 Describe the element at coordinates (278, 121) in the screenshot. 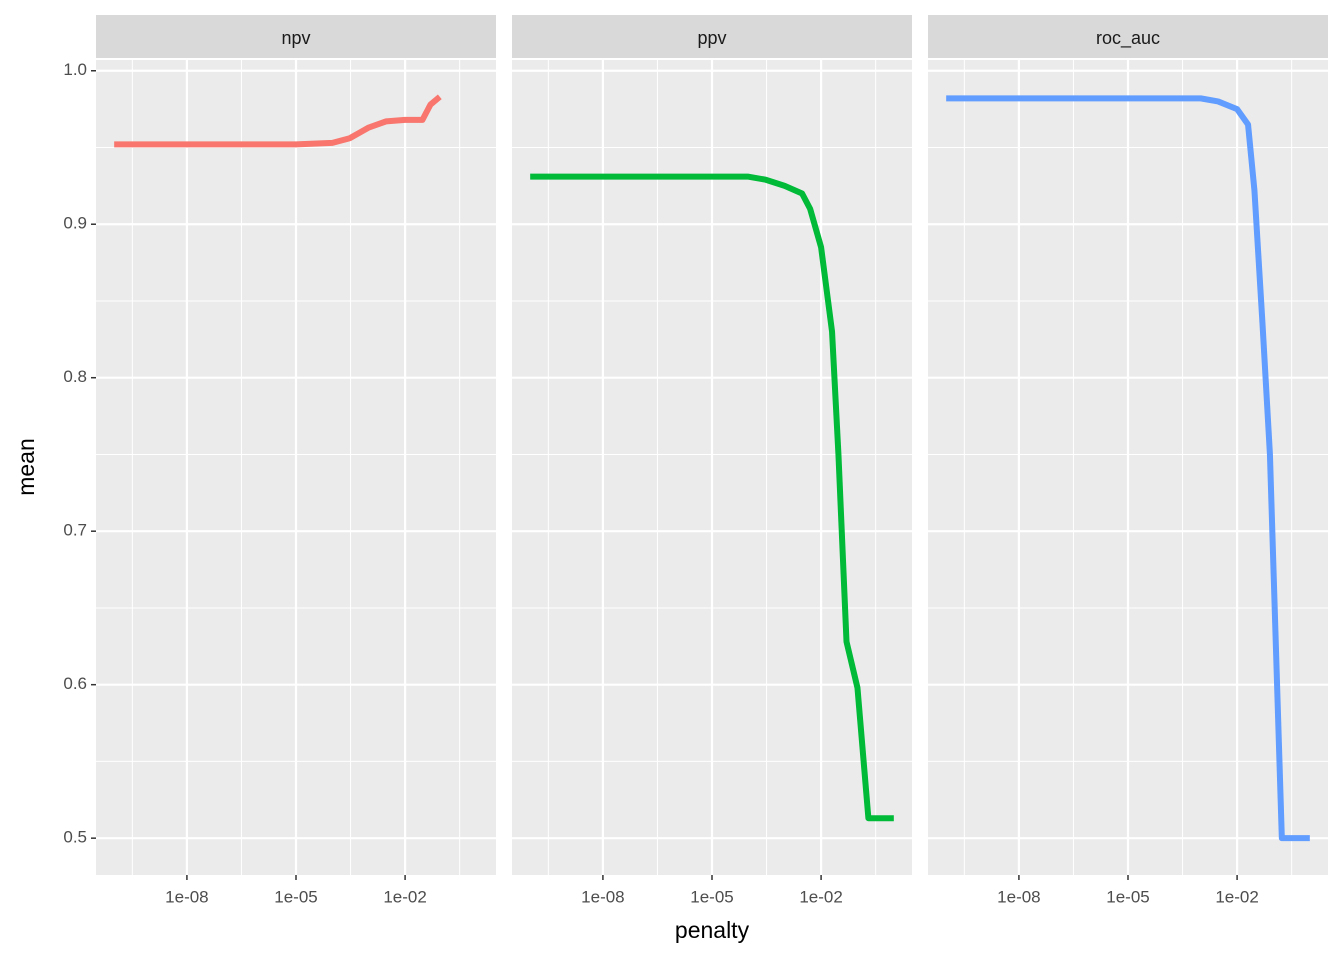

I see `line` at that location.